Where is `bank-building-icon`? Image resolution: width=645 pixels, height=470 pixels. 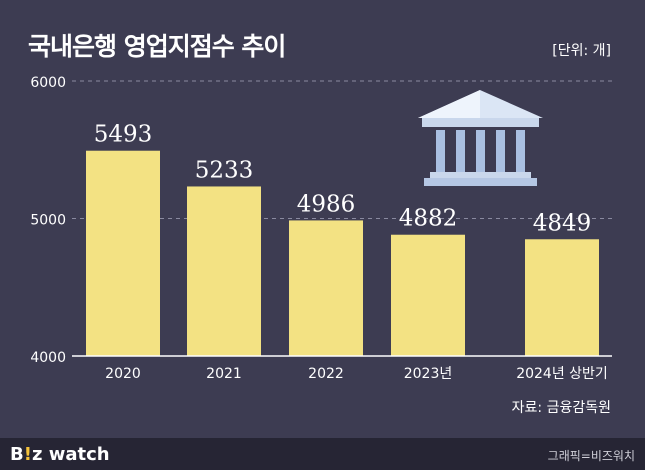 bank-building-icon is located at coordinates (480, 138).